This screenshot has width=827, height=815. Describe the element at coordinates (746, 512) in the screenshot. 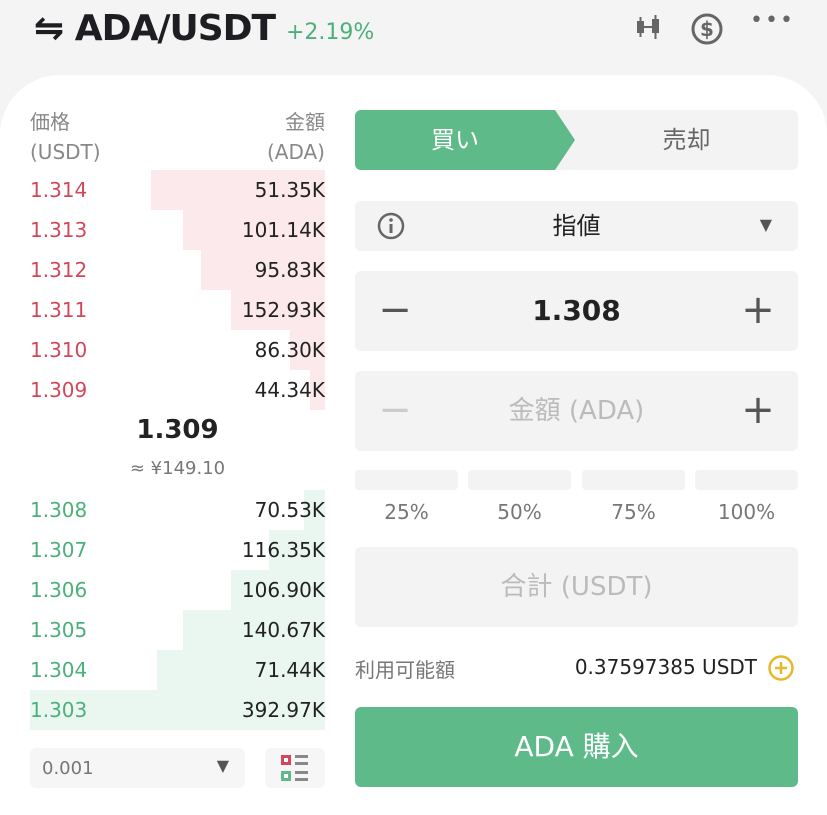

I see `percent-100: 100%` at that location.